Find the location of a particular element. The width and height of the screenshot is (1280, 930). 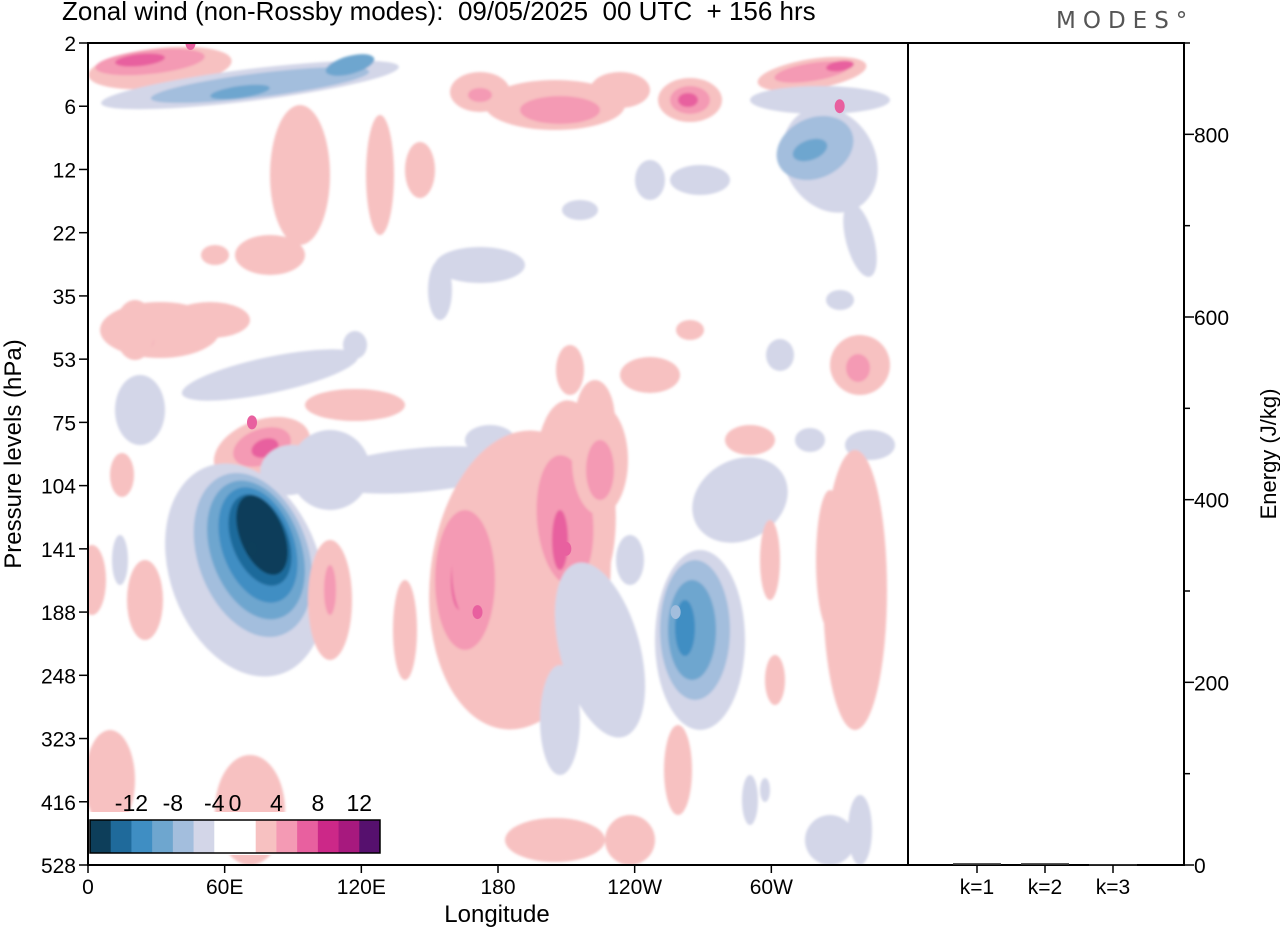

x-axis-label: Longitude is located at coordinates (496, 914).